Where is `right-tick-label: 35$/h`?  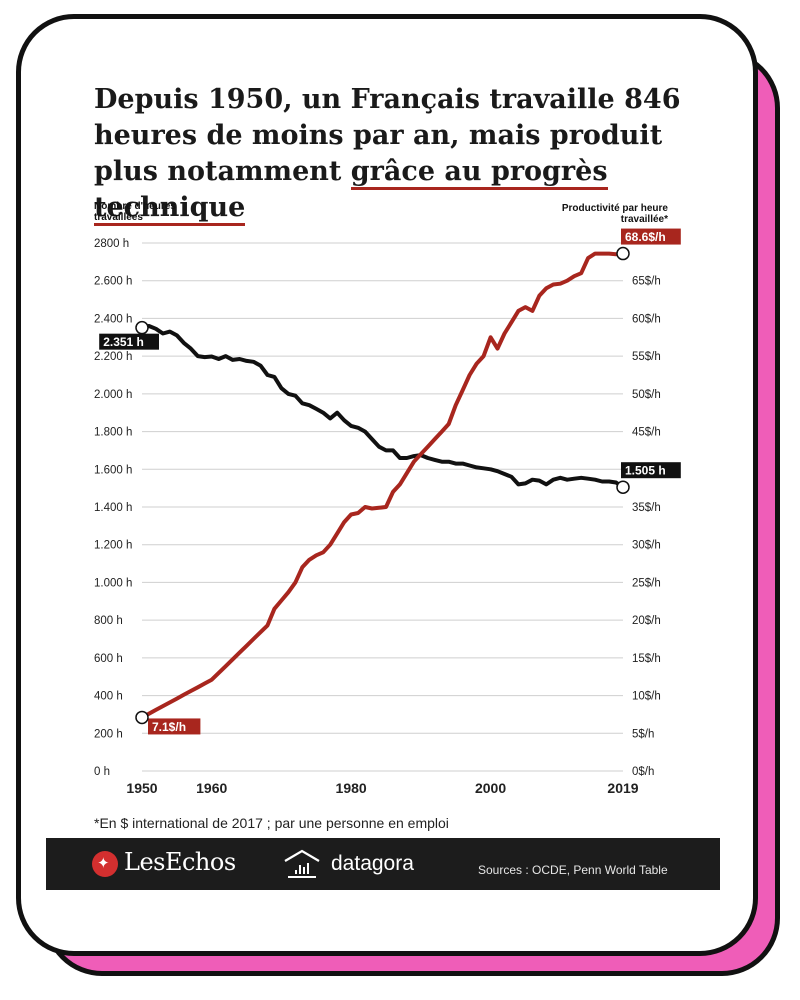
right-tick-label: 35$/h is located at coordinates (646, 508).